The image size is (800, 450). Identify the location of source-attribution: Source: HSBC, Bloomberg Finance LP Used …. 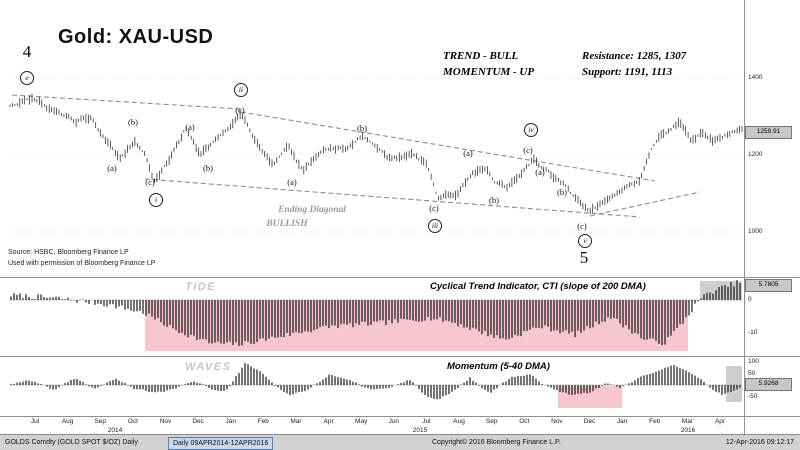
(81, 258).